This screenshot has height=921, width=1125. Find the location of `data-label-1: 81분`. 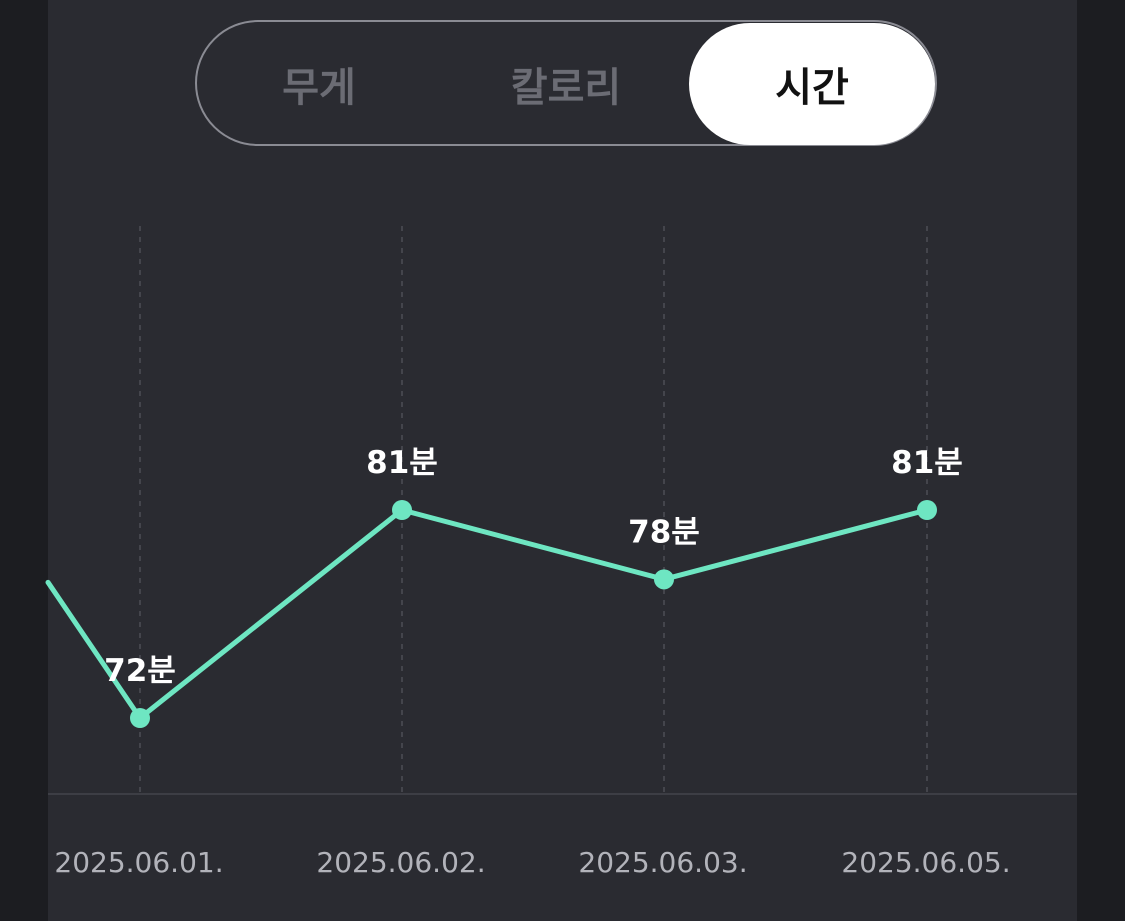

data-label-1: 81분 is located at coordinates (402, 463).